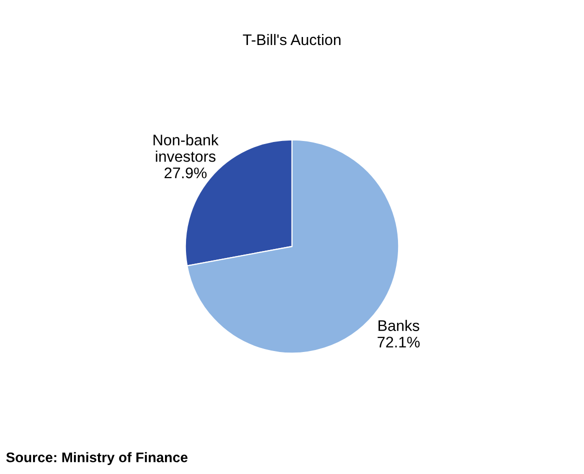 This screenshot has height=474, width=584. I want to click on data-label: 27.9%, so click(185, 173).